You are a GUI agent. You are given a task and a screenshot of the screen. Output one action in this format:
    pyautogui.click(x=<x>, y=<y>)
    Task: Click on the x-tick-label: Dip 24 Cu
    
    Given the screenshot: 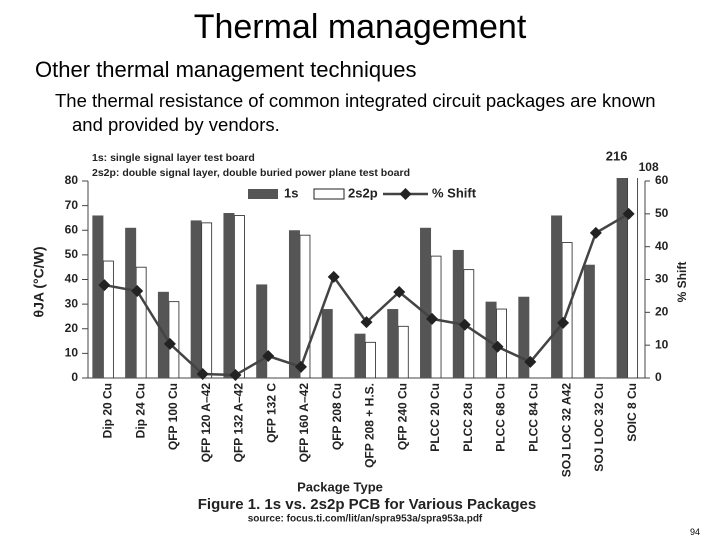 What is the action you would take?
    pyautogui.click(x=140, y=410)
    